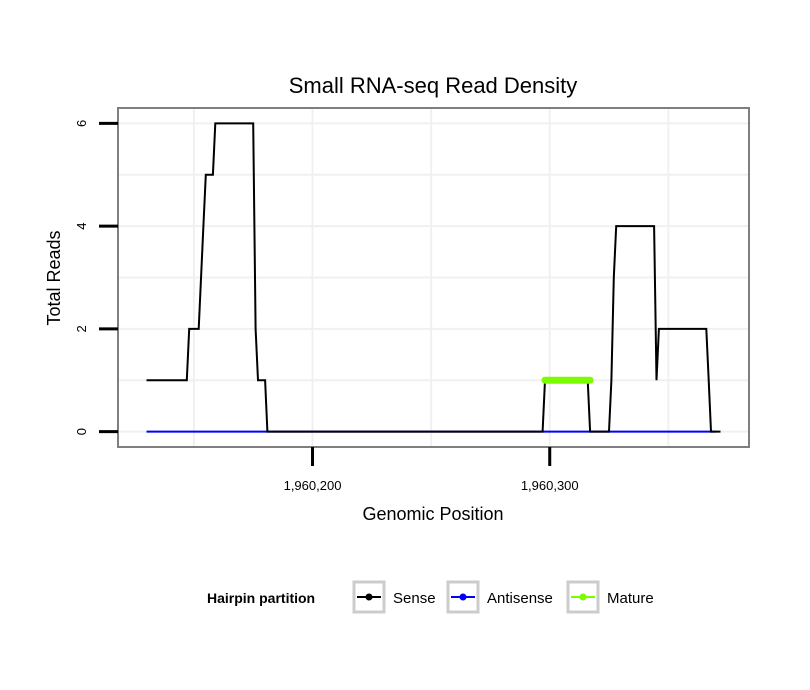 The height and width of the screenshot is (690, 810). What do you see at coordinates (431, 470) in the screenshot?
I see `x-axis: 1,960,200 1,960,300` at bounding box center [431, 470].